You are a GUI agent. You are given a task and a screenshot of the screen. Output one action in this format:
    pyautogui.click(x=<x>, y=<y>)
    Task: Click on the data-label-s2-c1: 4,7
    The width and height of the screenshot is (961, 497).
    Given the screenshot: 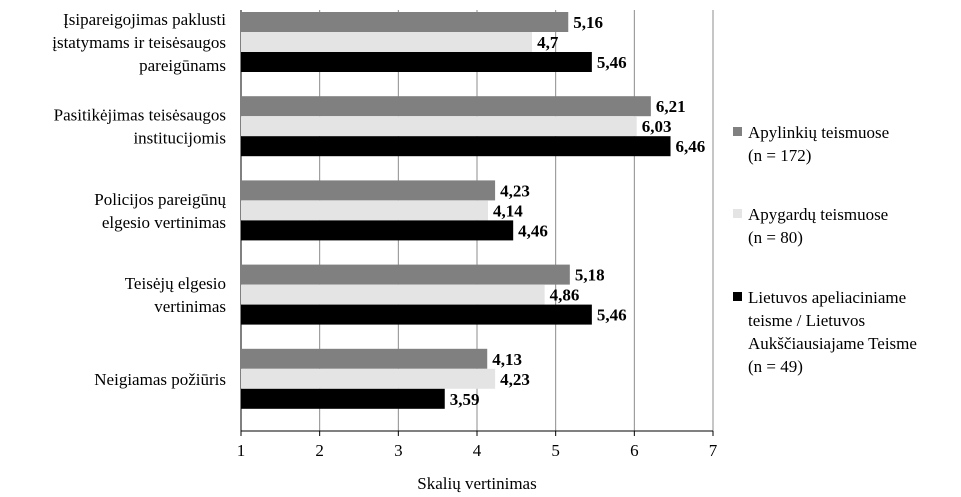 What is the action you would take?
    pyautogui.click(x=548, y=42)
    